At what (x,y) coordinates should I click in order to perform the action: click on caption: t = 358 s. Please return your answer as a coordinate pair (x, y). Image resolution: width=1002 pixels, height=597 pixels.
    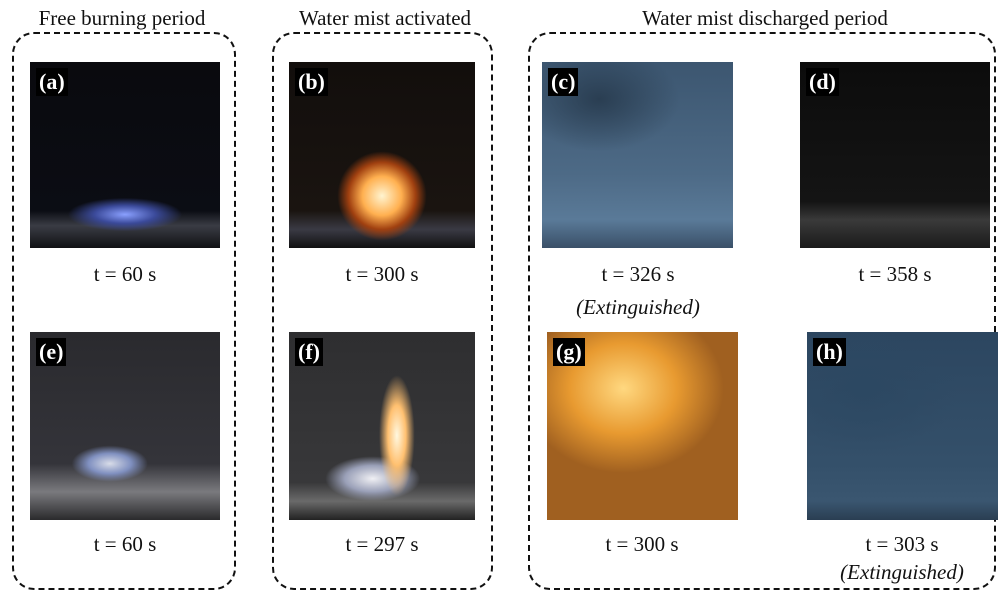
    Looking at the image, I should click on (895, 274).